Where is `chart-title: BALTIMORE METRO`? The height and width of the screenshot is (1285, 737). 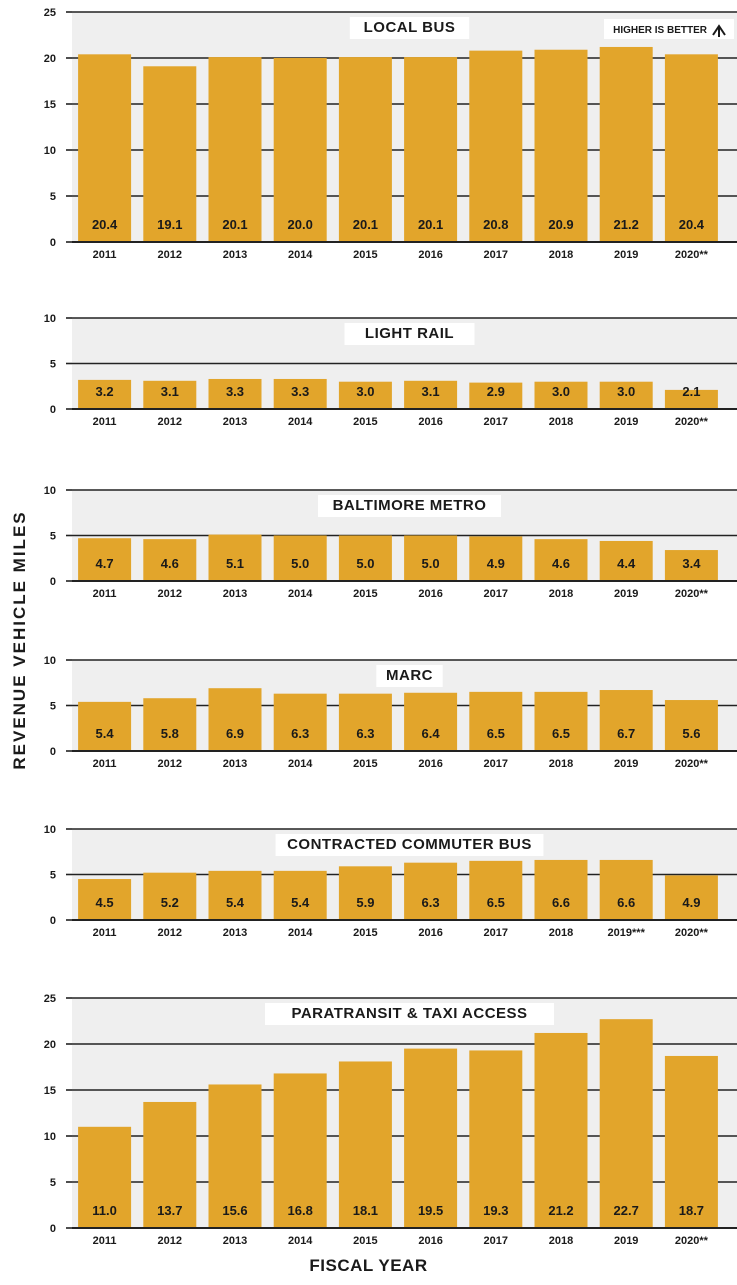
chart-title: BALTIMORE METRO is located at coordinates (410, 505).